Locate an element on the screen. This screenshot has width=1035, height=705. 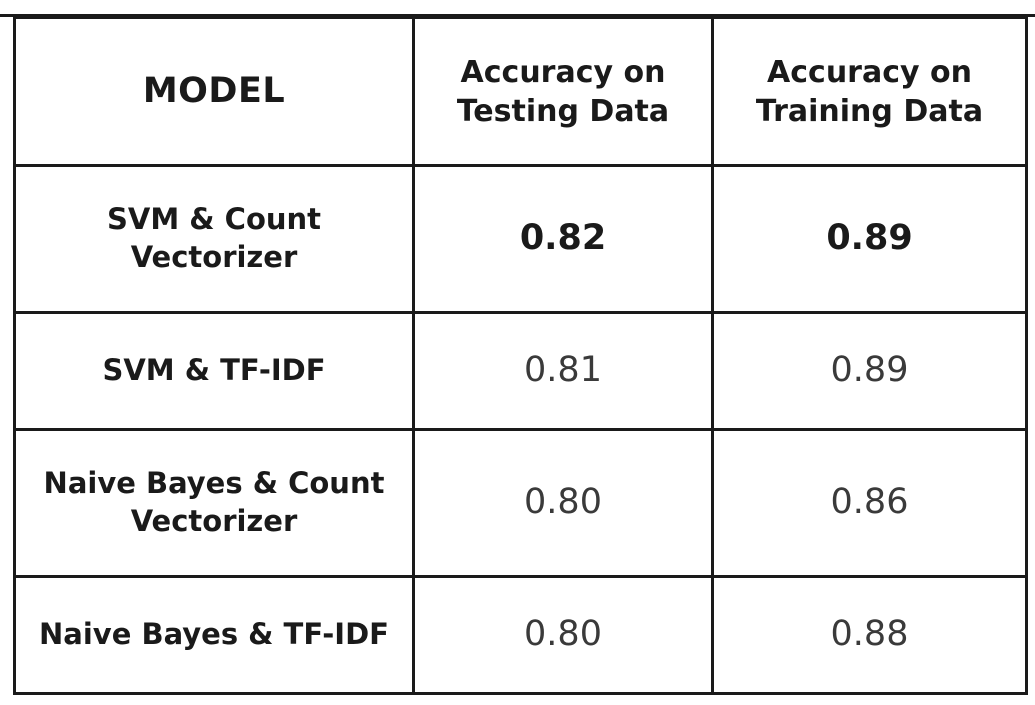
model-line: Naive Bayes & TF-IDF is located at coordinates (214, 634).